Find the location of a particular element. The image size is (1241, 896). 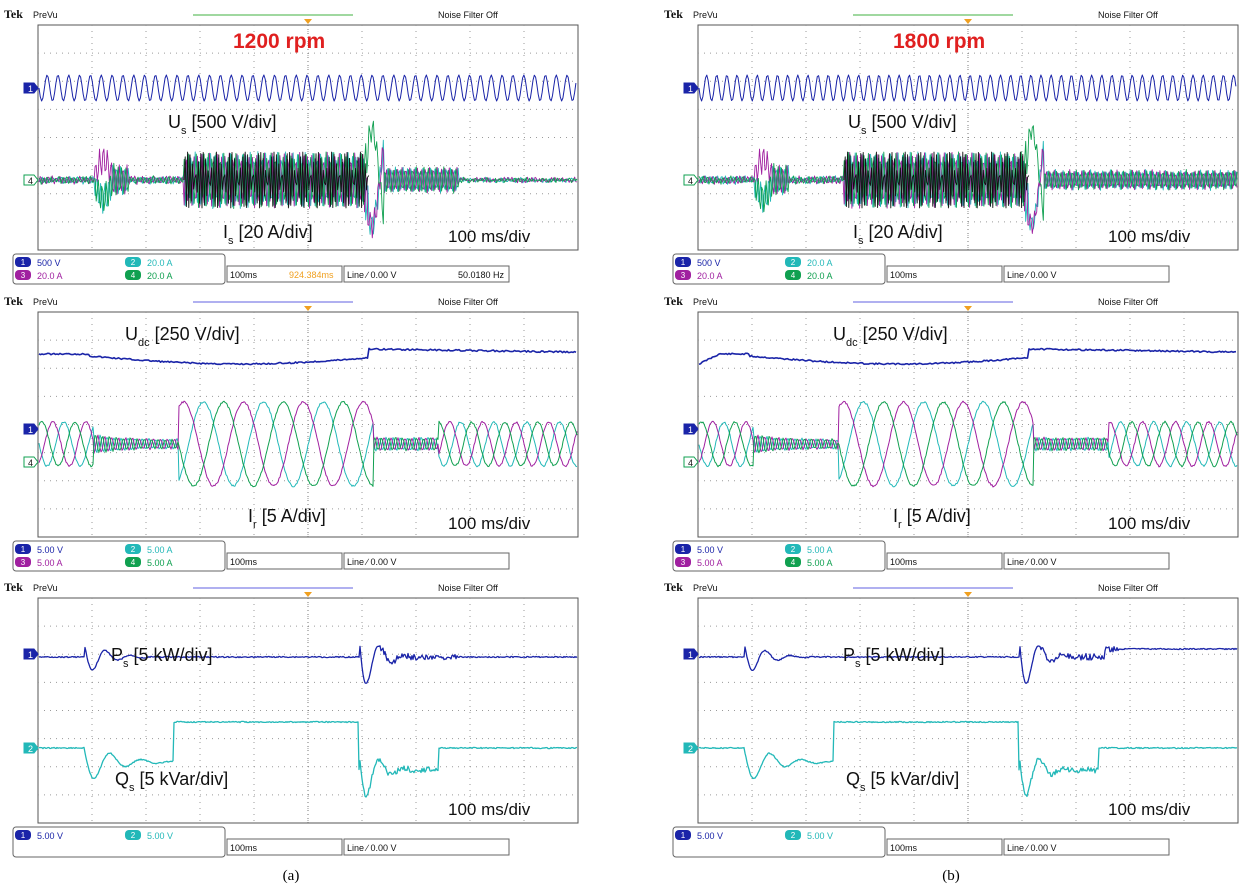

scope-b-2-ch2-number: 2 is located at coordinates (793, 549).